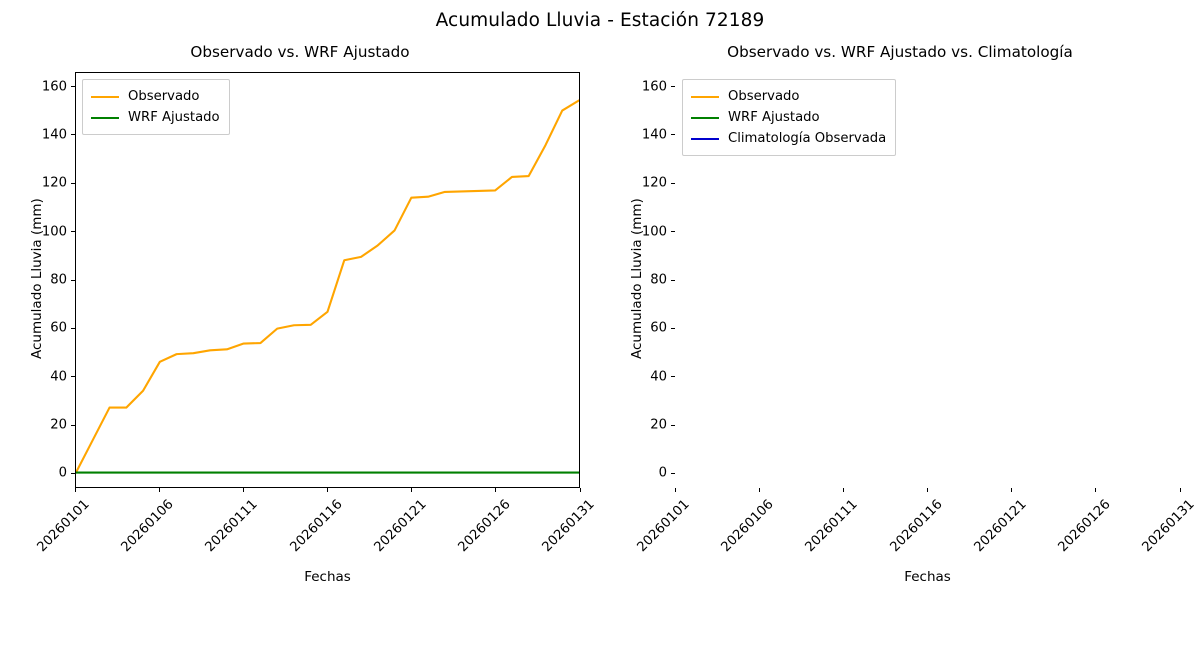 The width and height of the screenshot is (1200, 649). I want to click on legend-item-climatolog-a-observada: Climatología Observada, so click(788, 138).